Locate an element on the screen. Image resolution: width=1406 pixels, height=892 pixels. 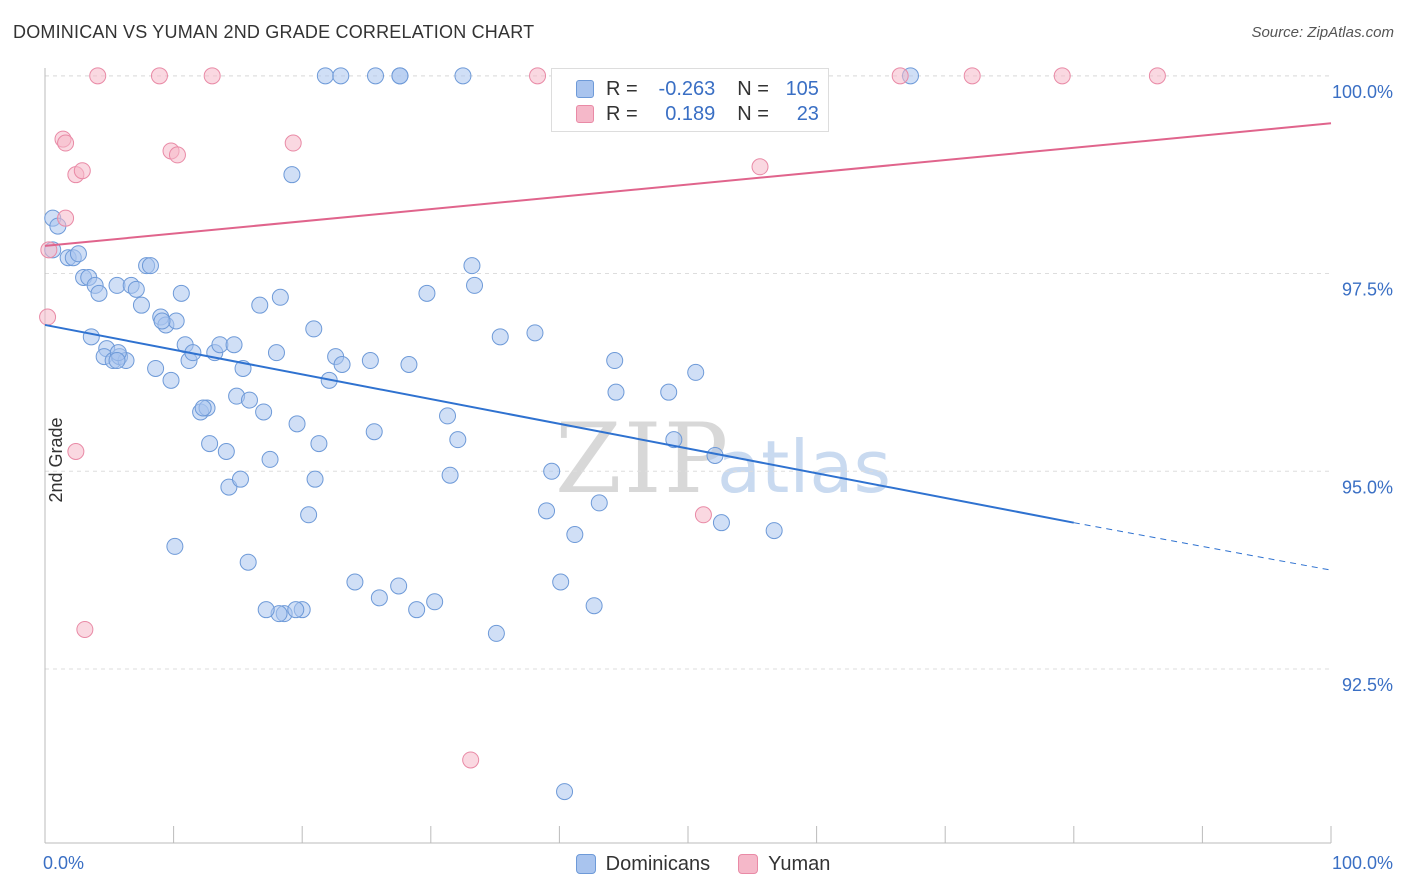
stats-row-dominicans: R = -0.263 N = 105 is located at coordinates (697, 89).